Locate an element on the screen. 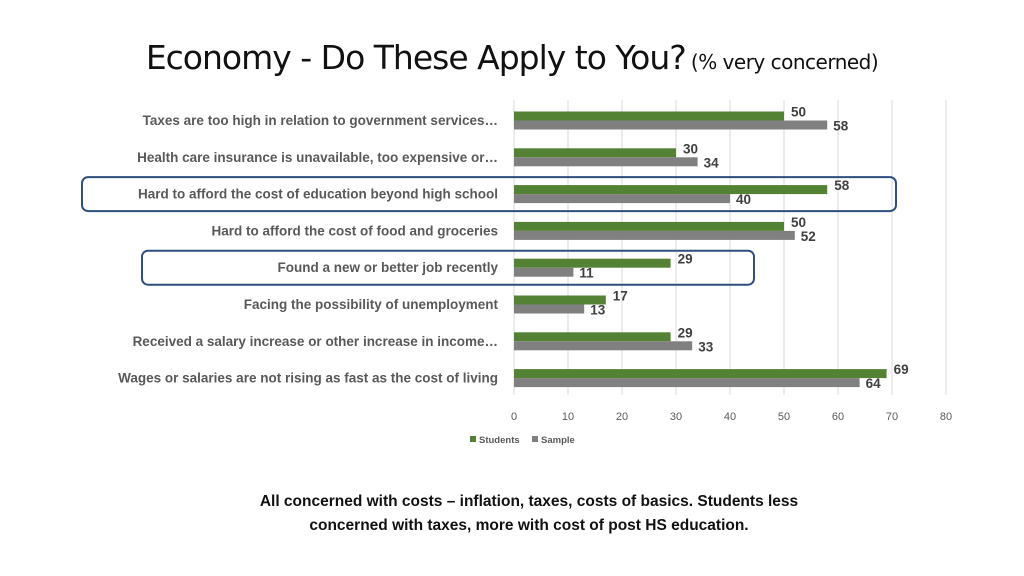 Image resolution: width=1024 pixels, height=576 pixels. x-tick-label: 0 is located at coordinates (514, 417).